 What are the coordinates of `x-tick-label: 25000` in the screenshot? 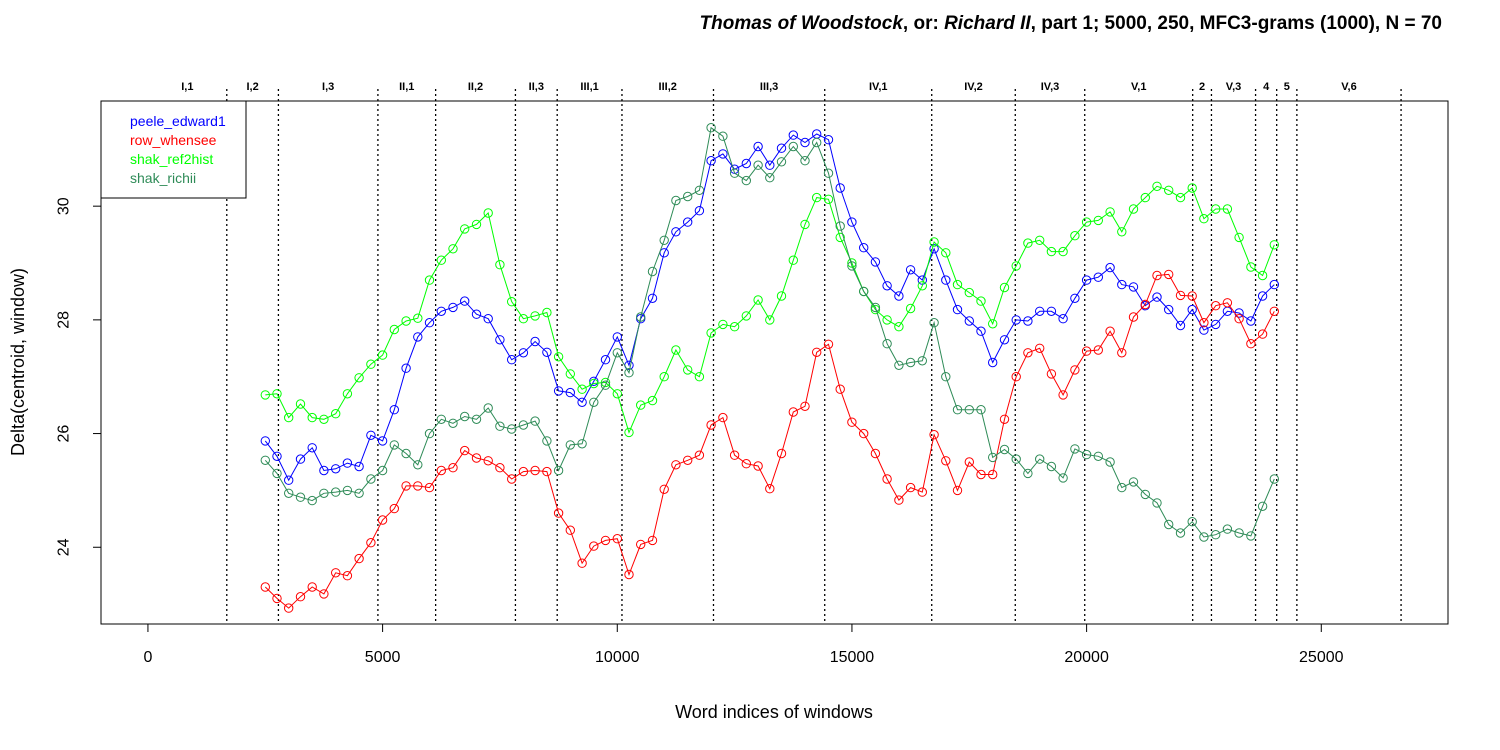 It's located at (1321, 657).